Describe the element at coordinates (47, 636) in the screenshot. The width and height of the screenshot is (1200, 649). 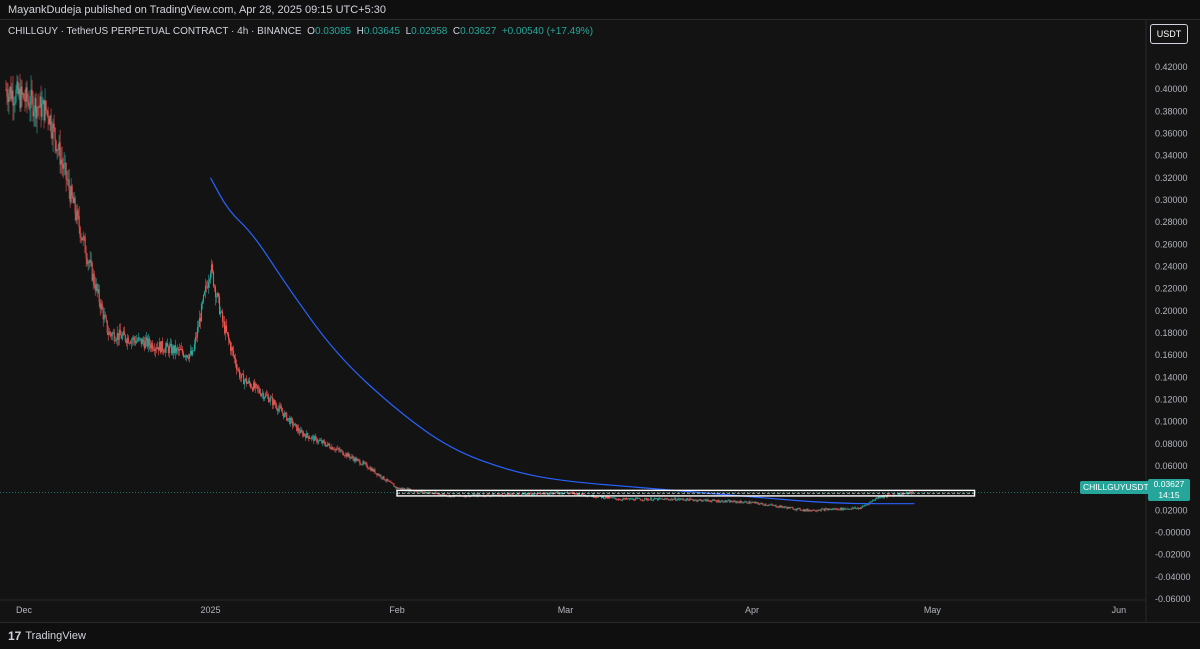
I see `tradingview-logo: 17 TradingView` at that location.